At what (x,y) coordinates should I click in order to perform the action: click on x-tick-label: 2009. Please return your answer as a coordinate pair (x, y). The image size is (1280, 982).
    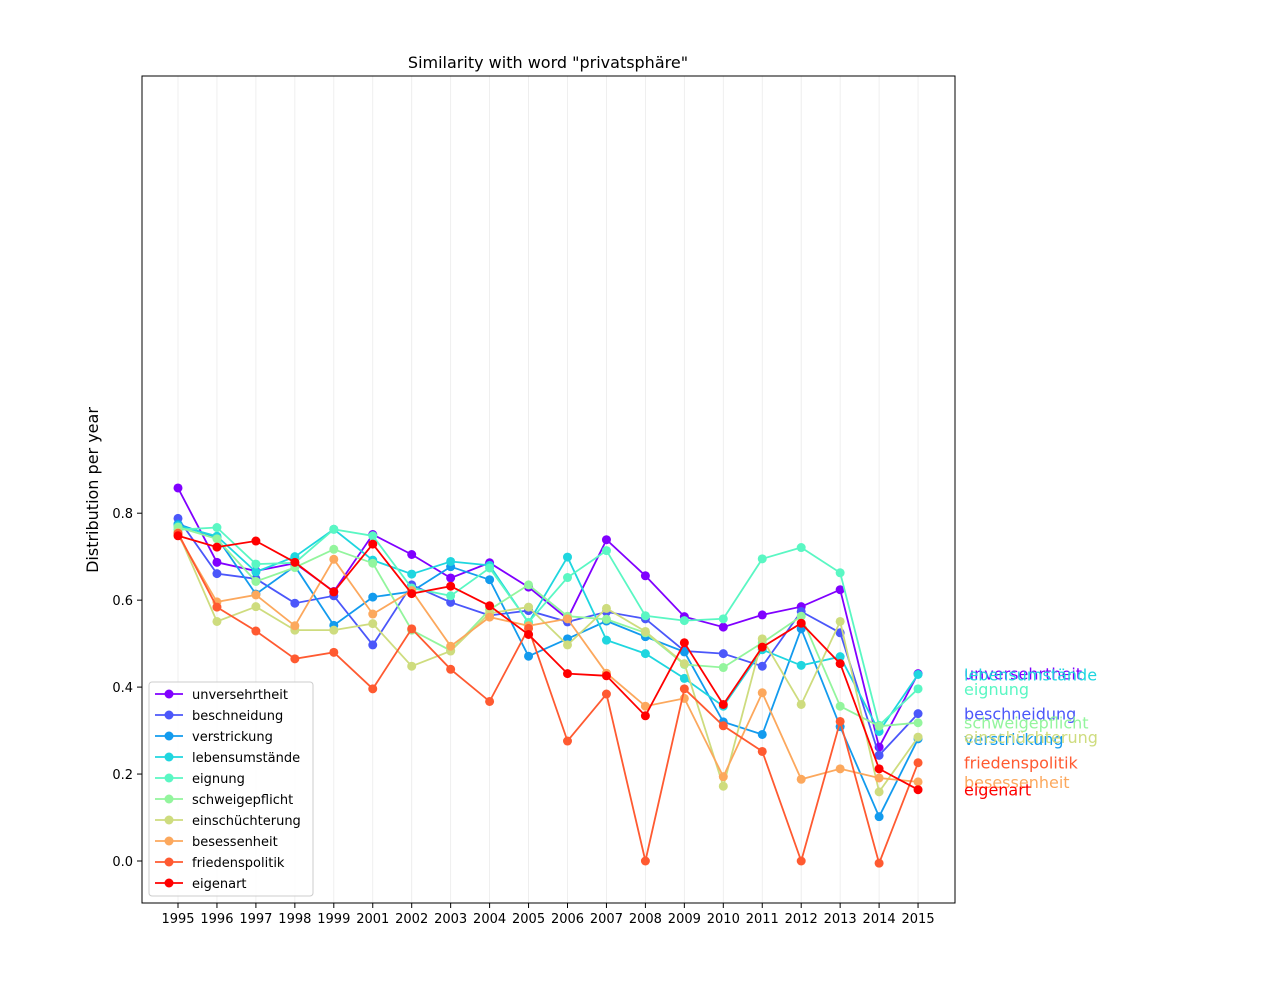
    Looking at the image, I should click on (684, 919).